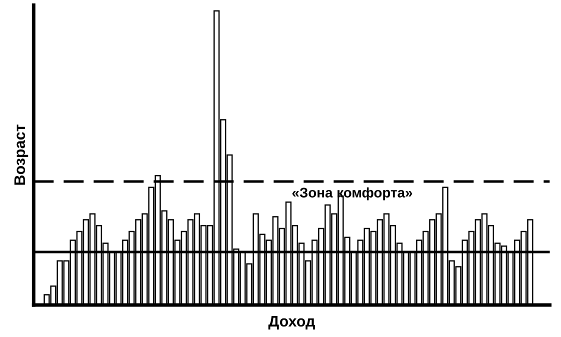  Describe the element at coordinates (291, 323) in the screenshot. I see `x-axis-title: Доход` at that location.